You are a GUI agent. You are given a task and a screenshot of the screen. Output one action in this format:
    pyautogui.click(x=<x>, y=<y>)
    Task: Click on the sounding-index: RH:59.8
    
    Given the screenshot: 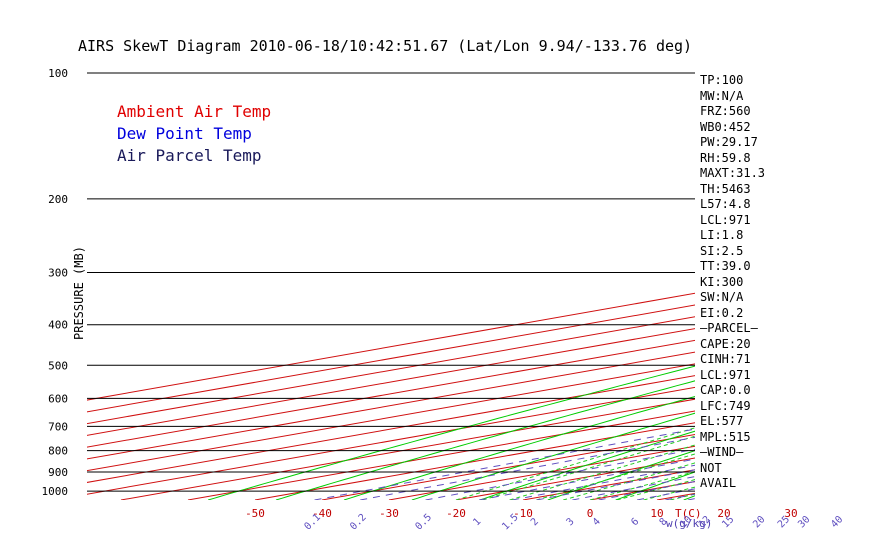 What is the action you would take?
    pyautogui.click(x=725, y=157)
    